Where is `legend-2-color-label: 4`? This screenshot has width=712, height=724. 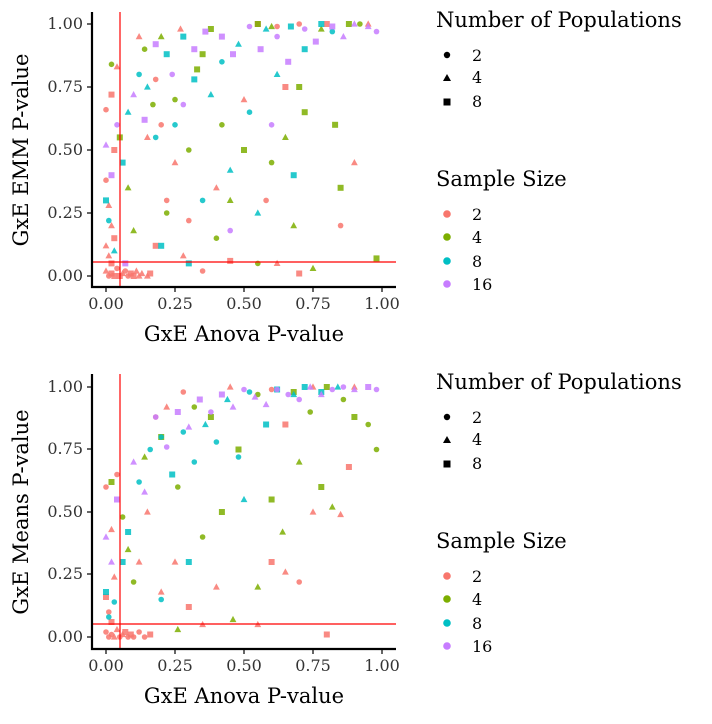 legend-2-color-label: 4 is located at coordinates (477, 599).